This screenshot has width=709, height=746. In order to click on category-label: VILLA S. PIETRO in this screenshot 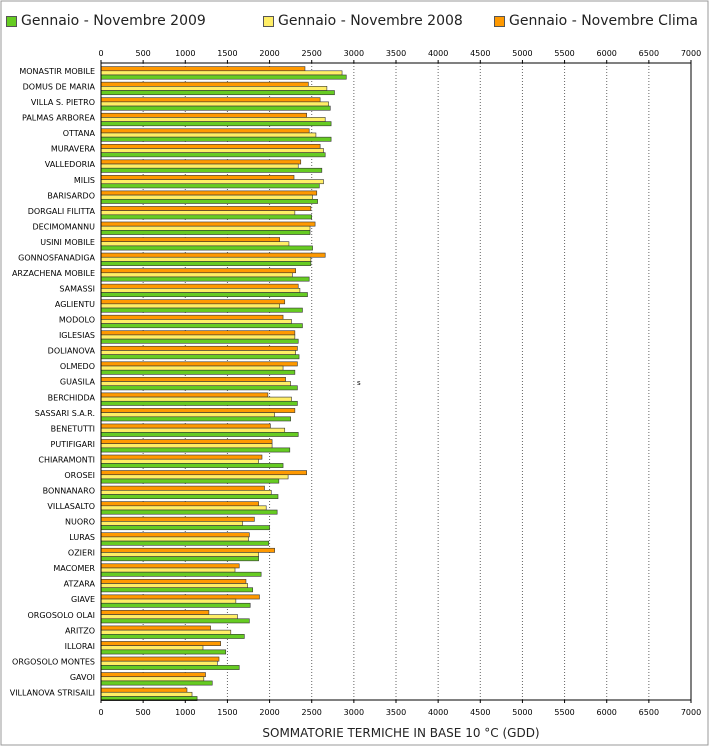, I will do `click(63, 102)`.